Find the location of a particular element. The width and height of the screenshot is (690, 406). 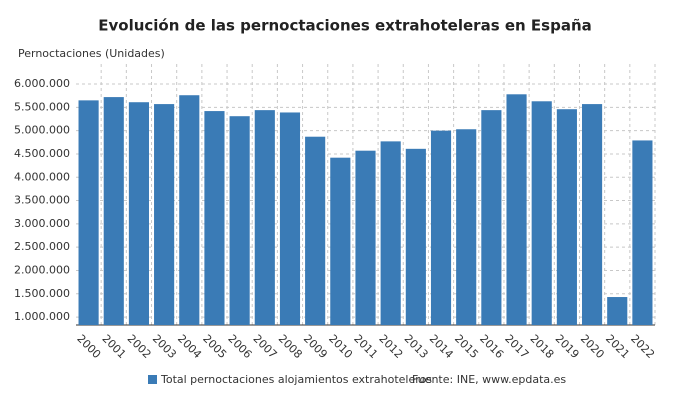

y-tick-label: 2.500.000 is located at coordinates (42, 246).